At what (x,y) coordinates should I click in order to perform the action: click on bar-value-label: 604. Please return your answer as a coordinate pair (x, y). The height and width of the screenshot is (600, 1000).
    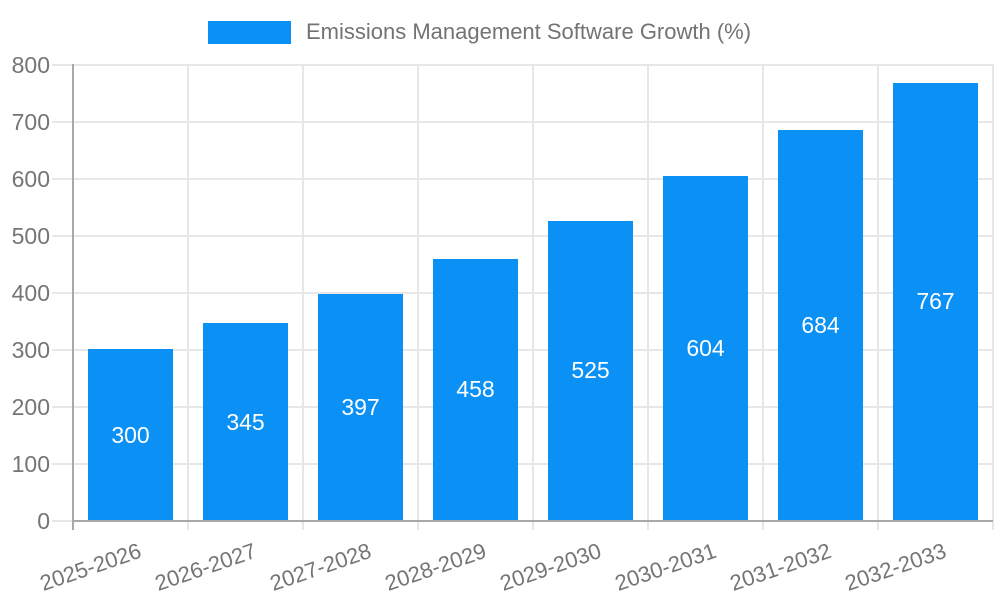
    Looking at the image, I should click on (705, 348).